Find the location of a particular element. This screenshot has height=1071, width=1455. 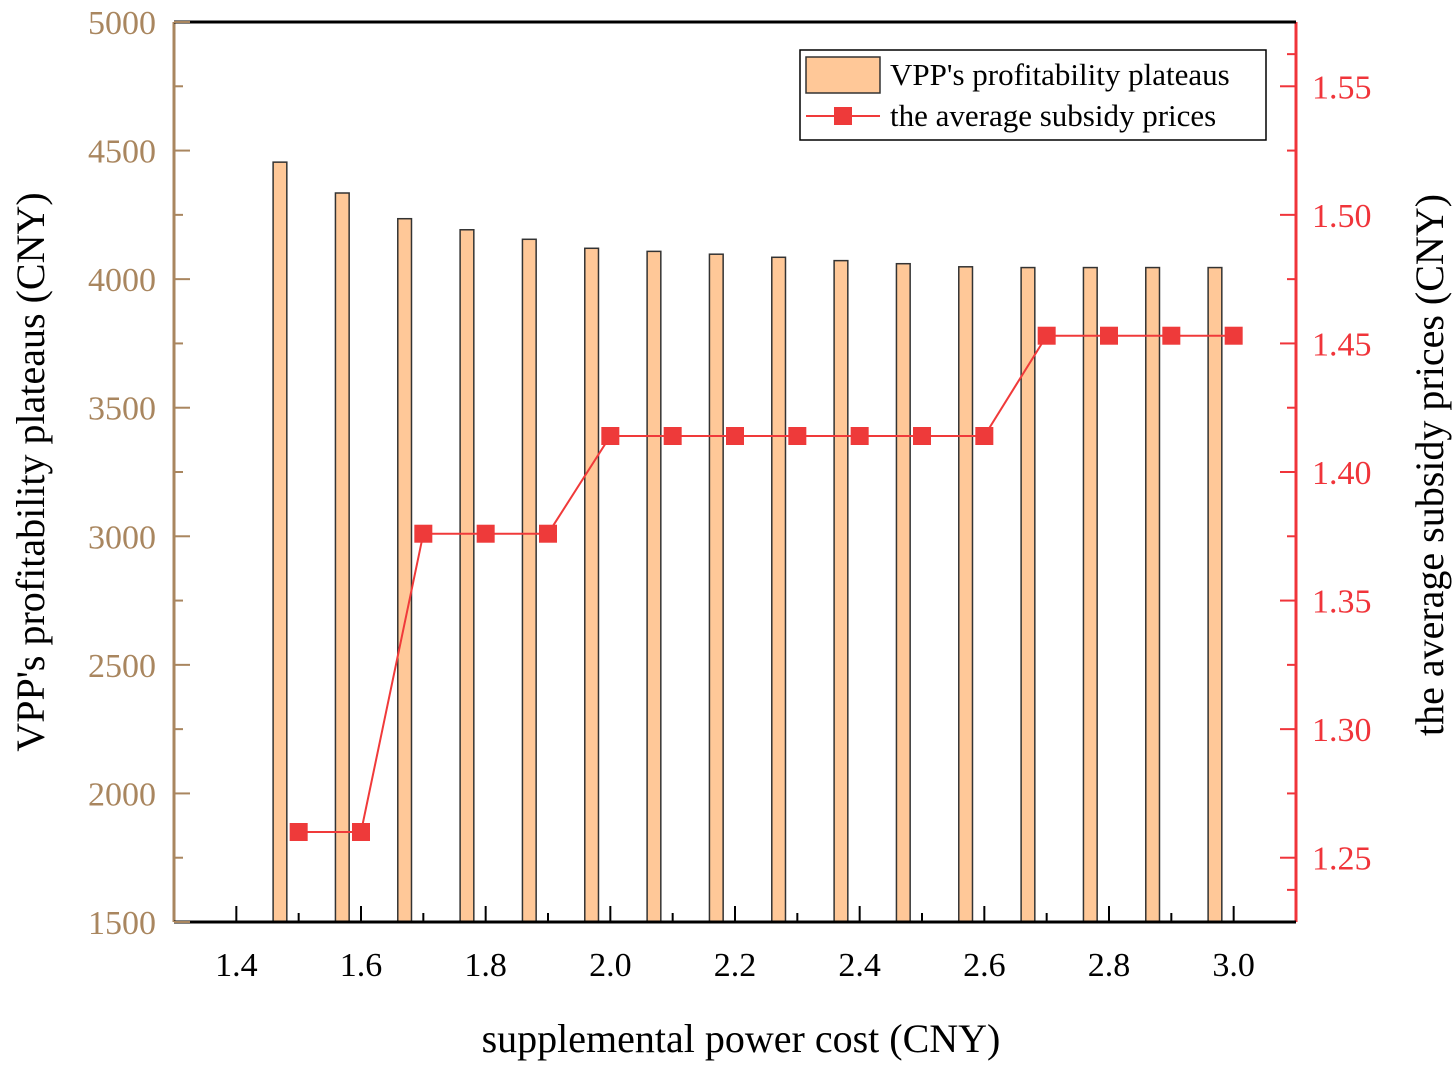

y-left-tick-label-2: 2500 is located at coordinates (122, 666).